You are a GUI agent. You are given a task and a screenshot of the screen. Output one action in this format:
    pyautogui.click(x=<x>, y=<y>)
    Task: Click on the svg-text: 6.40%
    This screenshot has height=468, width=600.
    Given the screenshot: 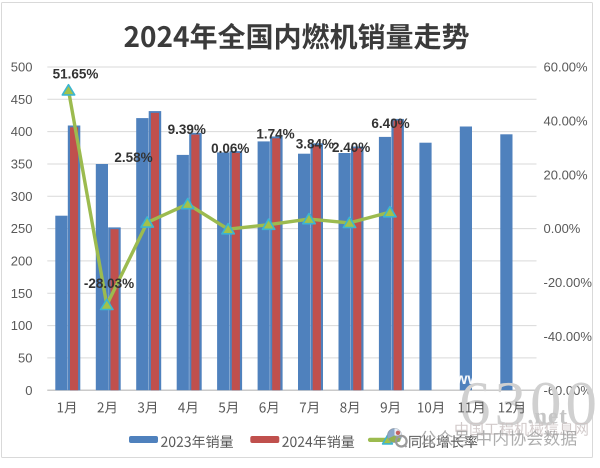 What is the action you would take?
    pyautogui.click(x=390, y=123)
    